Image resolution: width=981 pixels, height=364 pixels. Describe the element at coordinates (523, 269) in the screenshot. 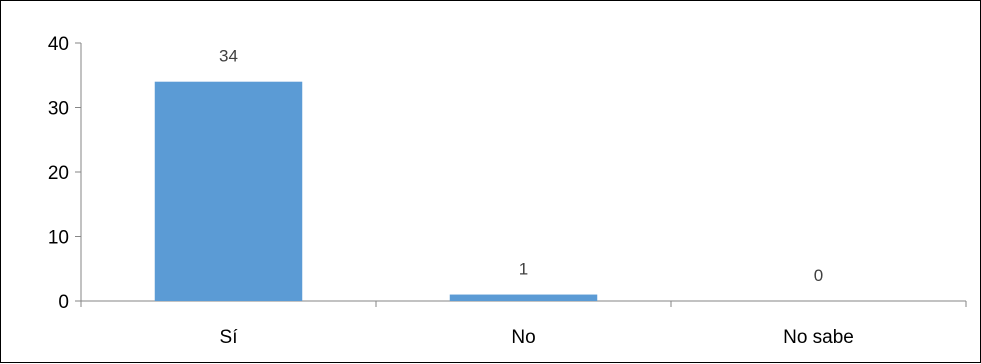

I see `data-label-1: 1` at that location.